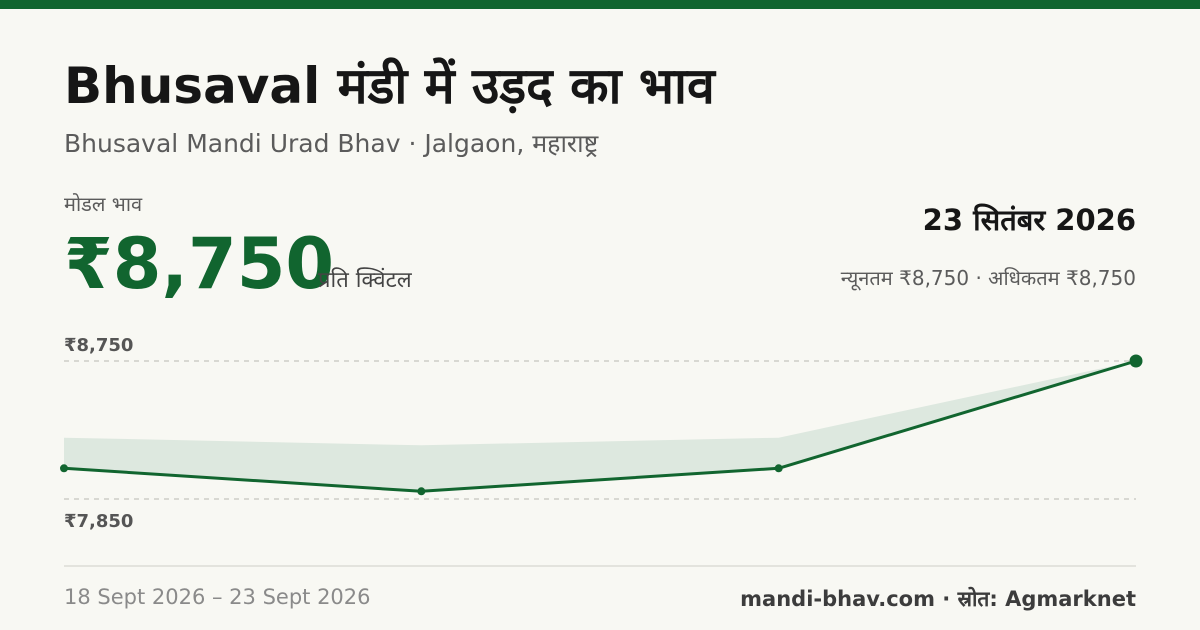 This screenshot has width=1200, height=630. I want to click on min-max-price: न्यूनतम ₹8,750 · अधिकतम ₹8,750, so click(988, 278).